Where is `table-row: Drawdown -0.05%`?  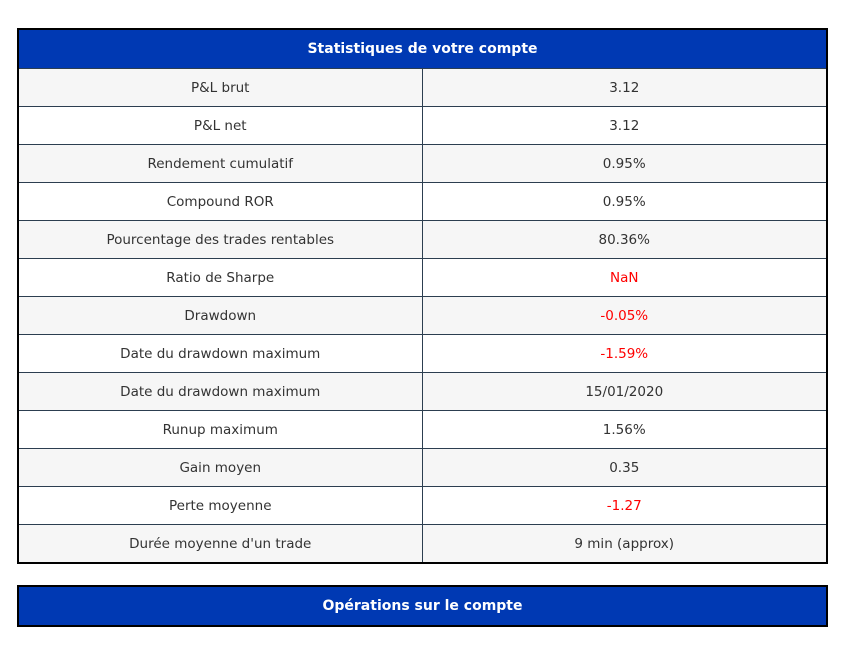
table-row: Drawdown -0.05% is located at coordinates (422, 315).